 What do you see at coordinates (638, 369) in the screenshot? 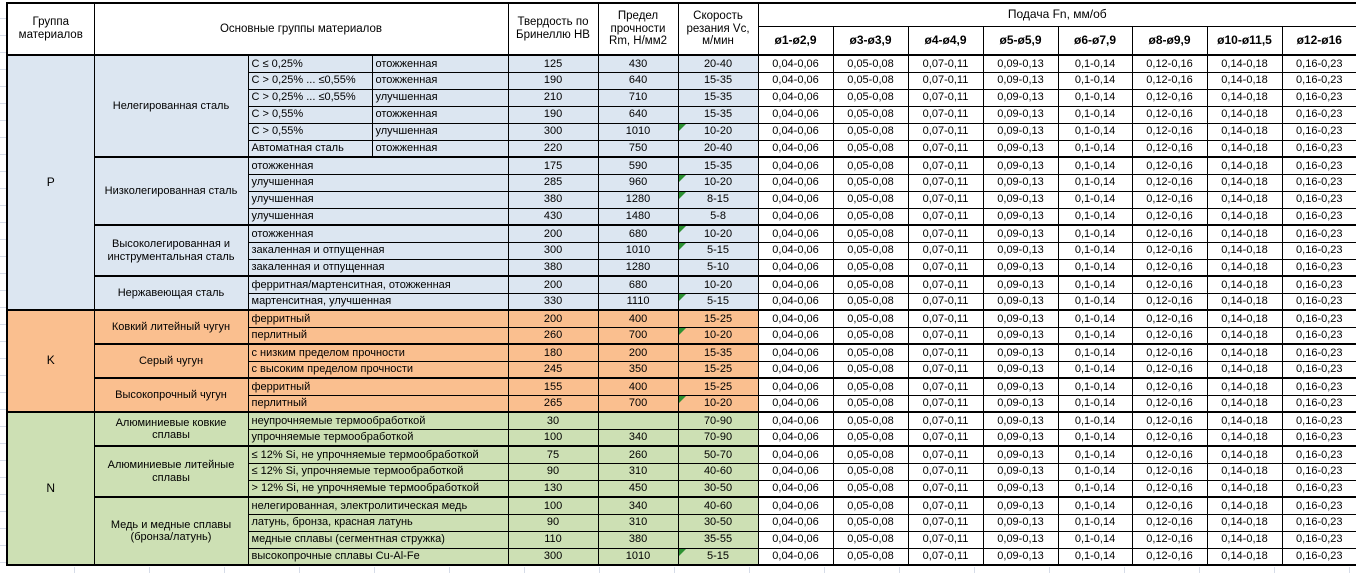
I see `cell-strength-rm: 350` at bounding box center [638, 369].